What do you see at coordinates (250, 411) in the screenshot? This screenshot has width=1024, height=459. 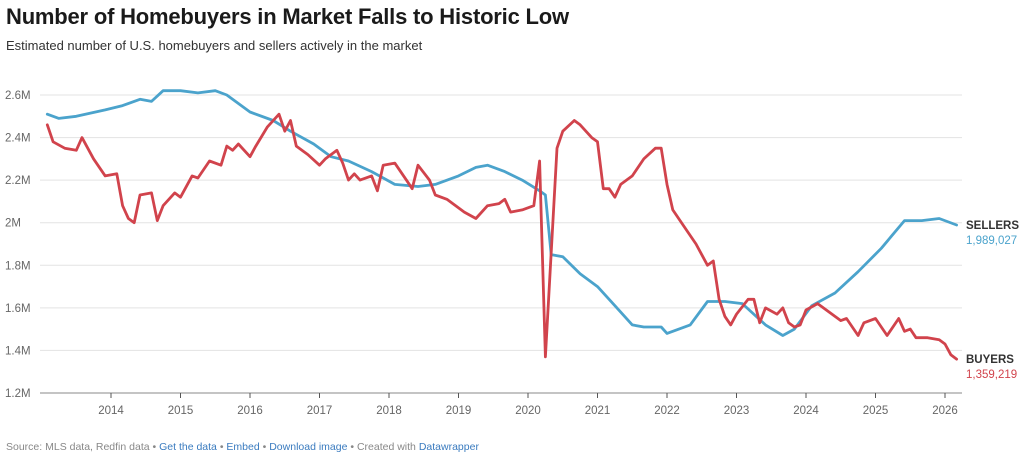 I see `x-tick-label: 2016` at bounding box center [250, 411].